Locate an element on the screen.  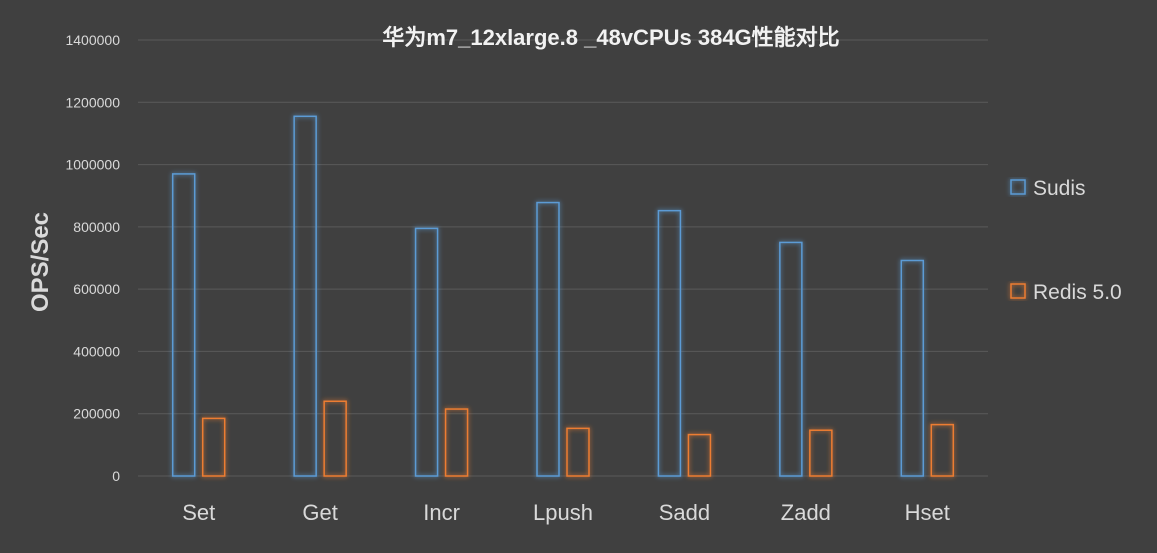
bar-sudis-get is located at coordinates (305, 296).